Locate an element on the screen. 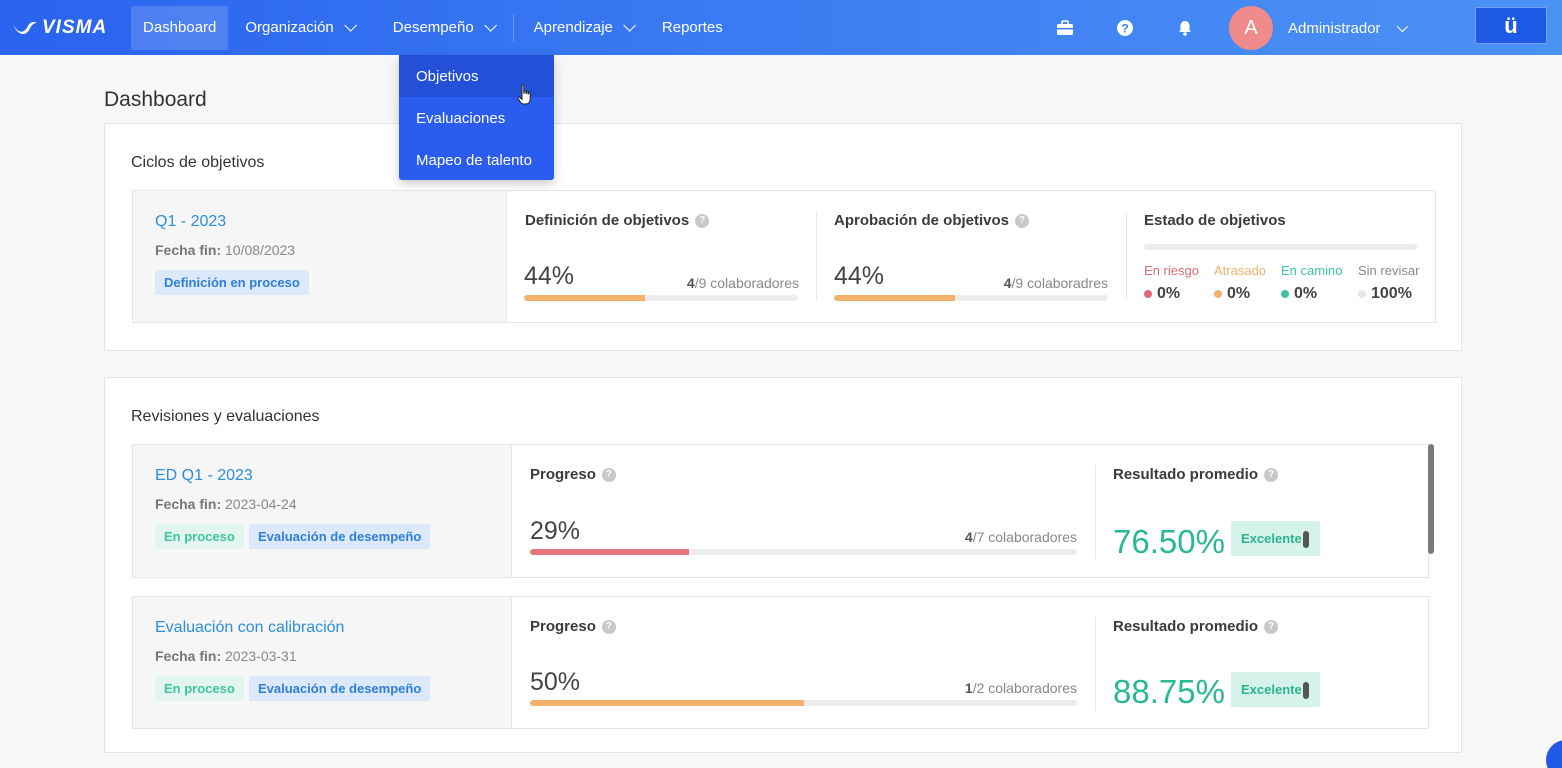 This screenshot has width=1562, height=768. status-on-track-label: En camino is located at coordinates (1312, 270).